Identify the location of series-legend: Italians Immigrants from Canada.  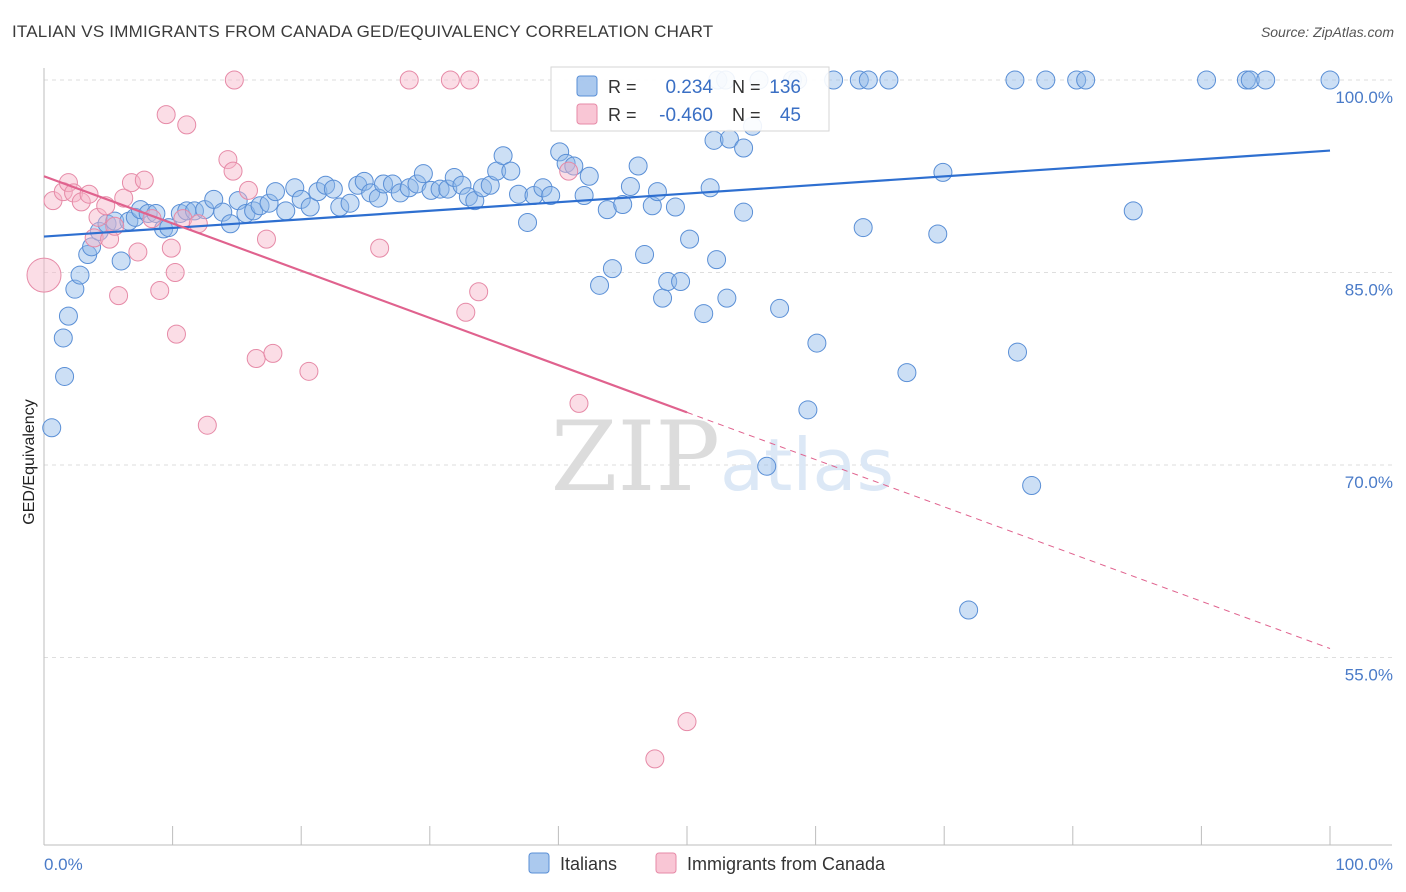
(707, 863).